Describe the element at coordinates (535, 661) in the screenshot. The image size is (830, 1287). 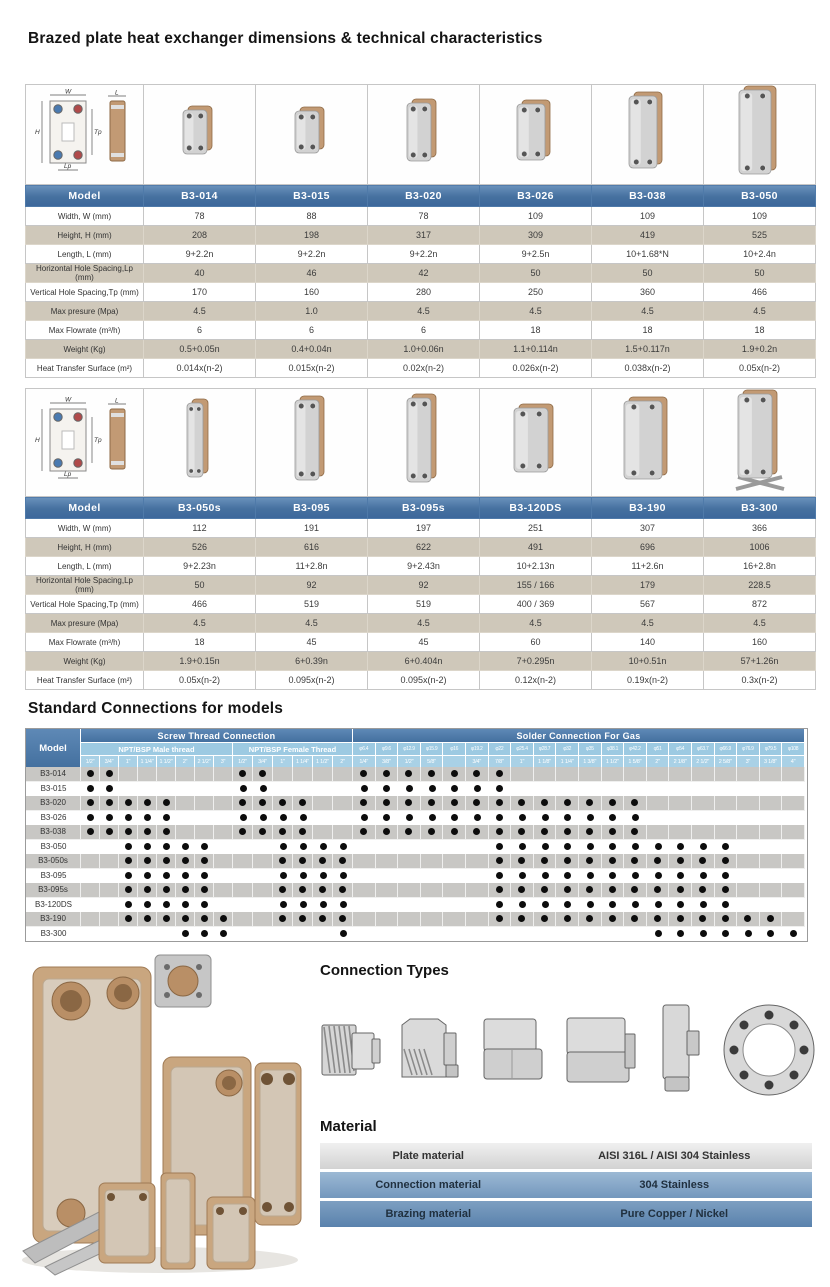
I see `spec-value: 7+0.295n` at that location.